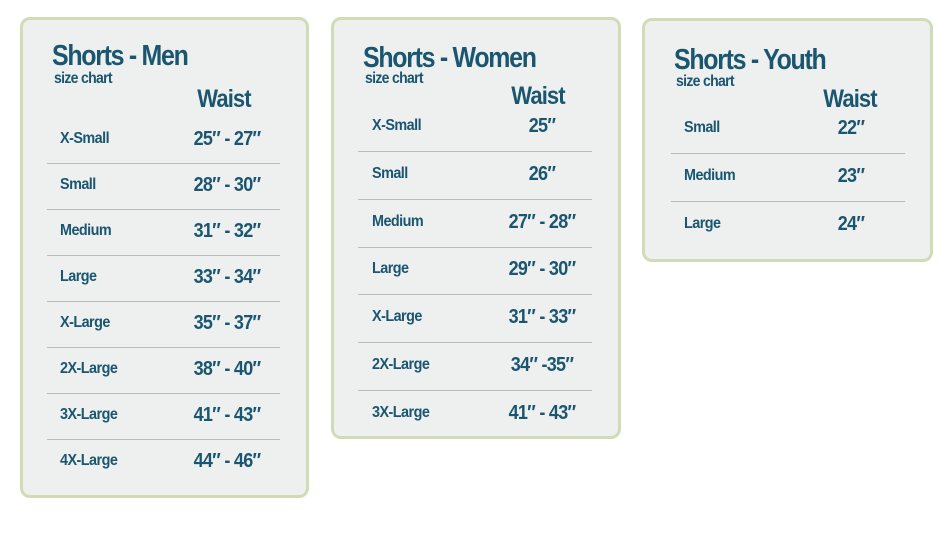 This screenshot has height=535, width=946. What do you see at coordinates (542, 173) in the screenshot?
I see `waist-value: 26″` at bounding box center [542, 173].